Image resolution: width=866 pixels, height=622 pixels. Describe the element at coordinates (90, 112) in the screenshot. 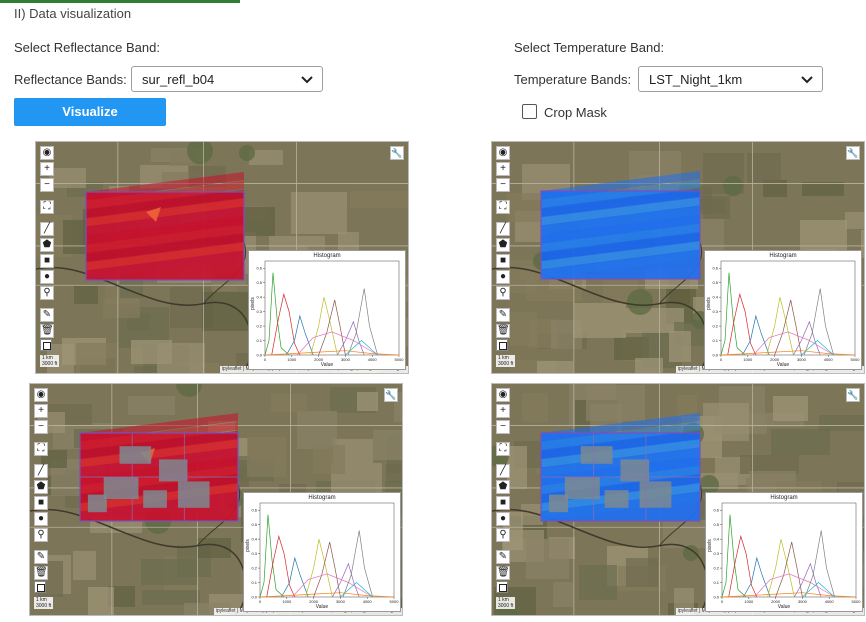

I see `visualize-button: Visualize` at that location.